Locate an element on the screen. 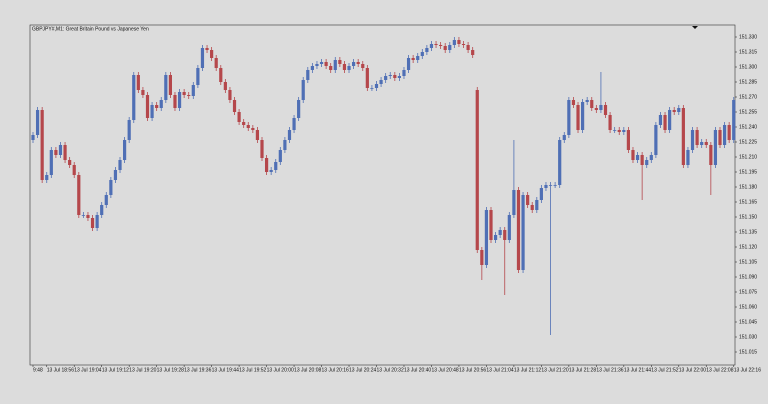 Image resolution: width=768 pixels, height=404 pixels. y-tick-label: 151.105 is located at coordinates (748, 262).